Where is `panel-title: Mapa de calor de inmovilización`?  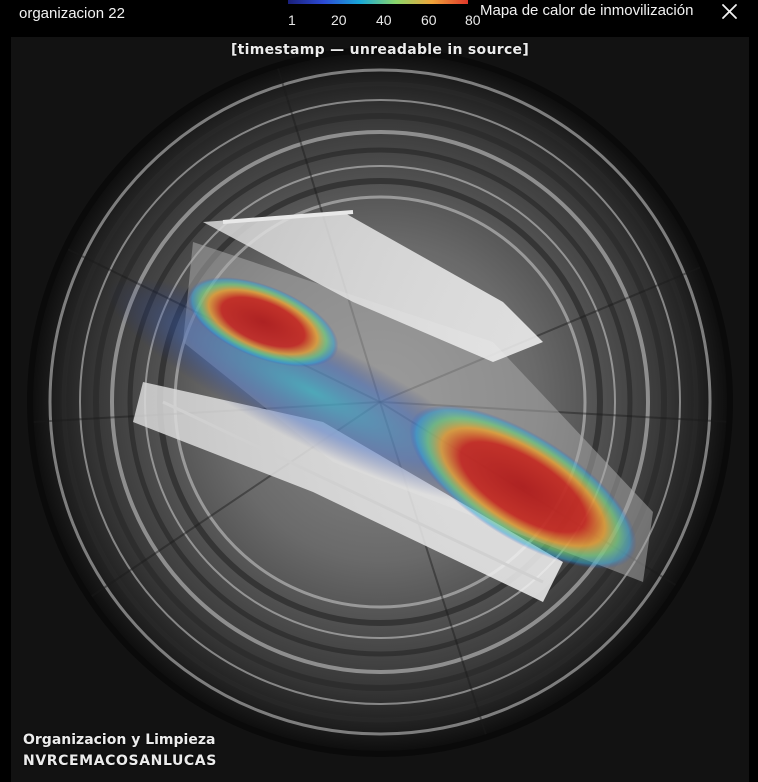
panel-title: Mapa de calor de inmovilización is located at coordinates (587, 10).